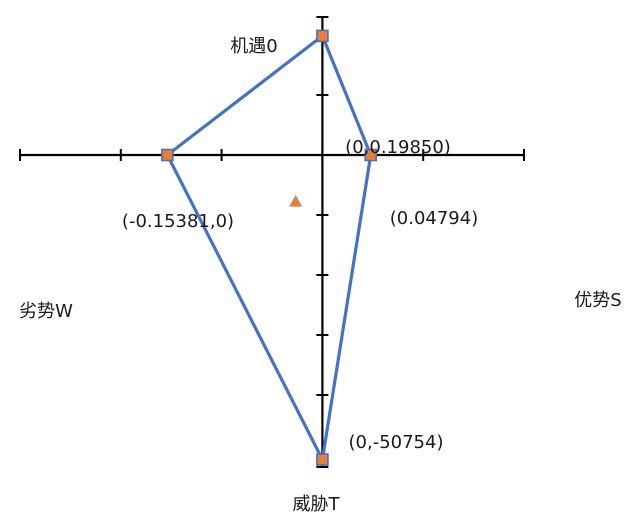  What do you see at coordinates (46, 311) in the screenshot?
I see `weakness-axis-label: 劣势W` at bounding box center [46, 311].